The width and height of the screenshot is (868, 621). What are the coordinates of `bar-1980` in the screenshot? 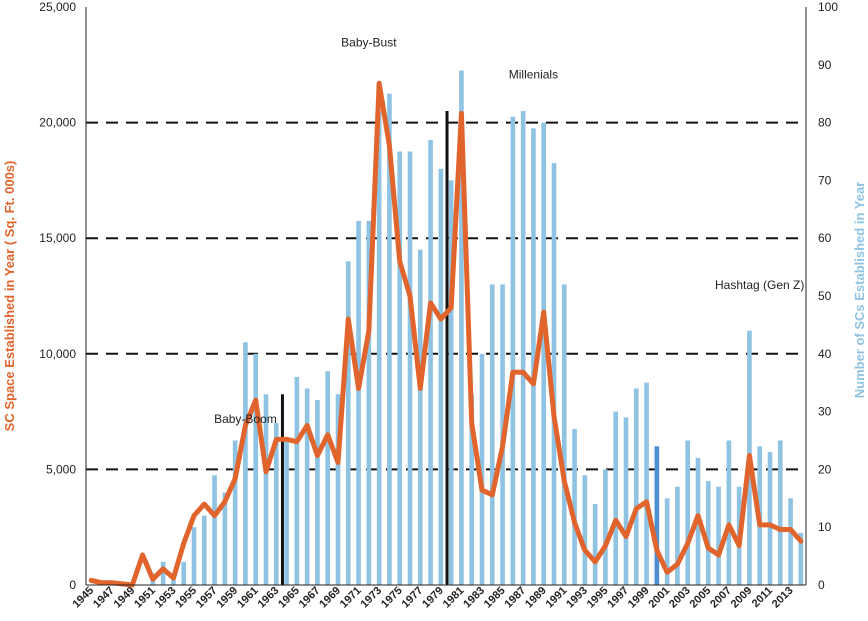 It's located at (451, 382).